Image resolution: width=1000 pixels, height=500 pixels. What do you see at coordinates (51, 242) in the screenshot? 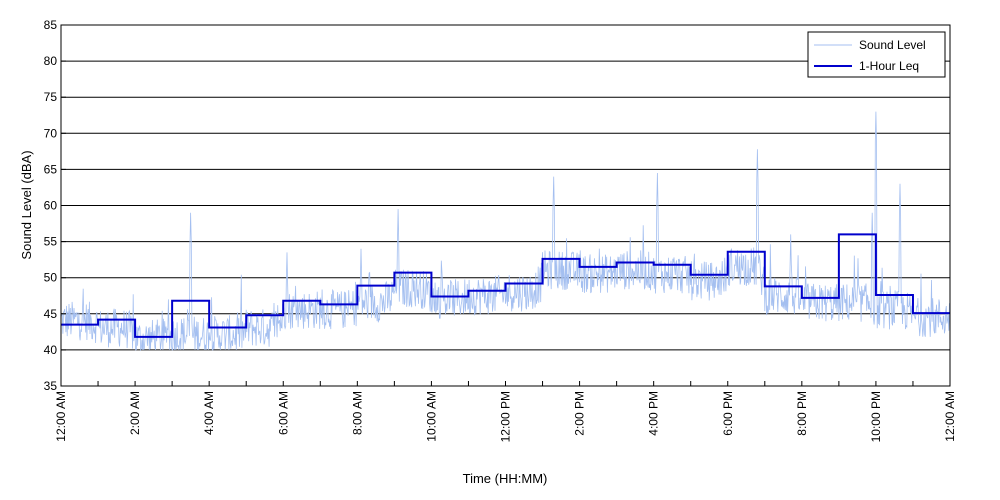
I see `y-tick-label: 55` at bounding box center [51, 242].